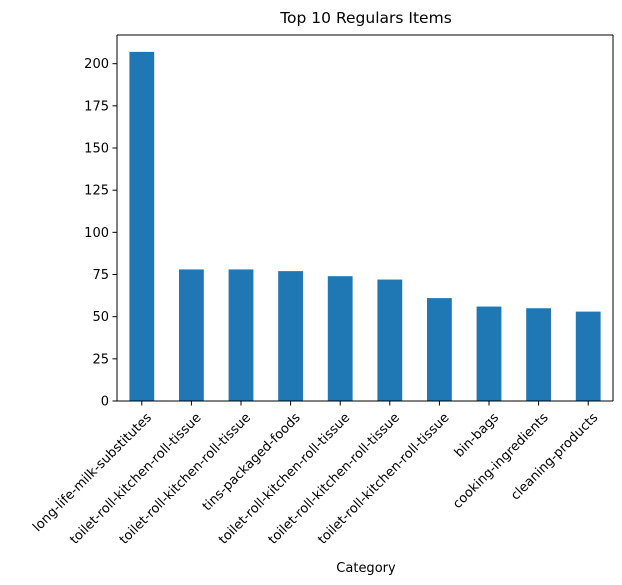  I want to click on y-tick-label: 175, so click(96, 106).